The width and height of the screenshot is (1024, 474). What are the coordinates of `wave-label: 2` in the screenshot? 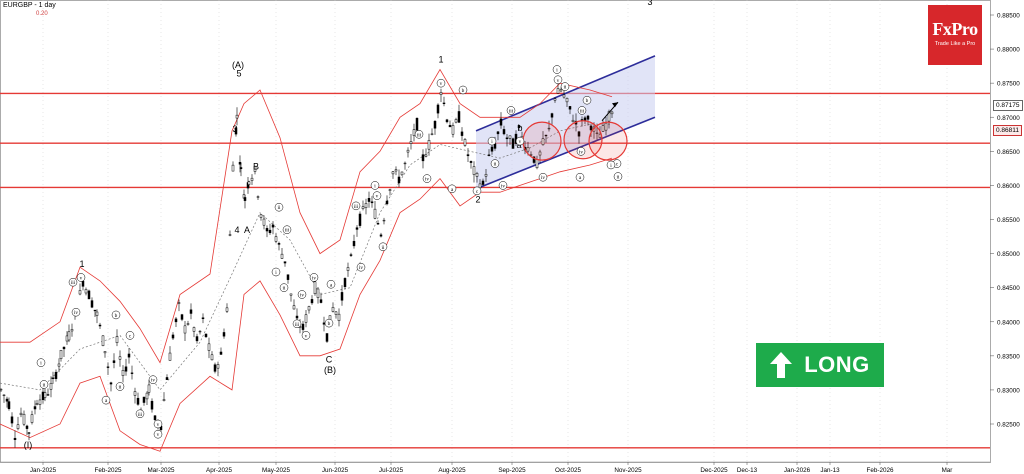 It's located at (477, 199).